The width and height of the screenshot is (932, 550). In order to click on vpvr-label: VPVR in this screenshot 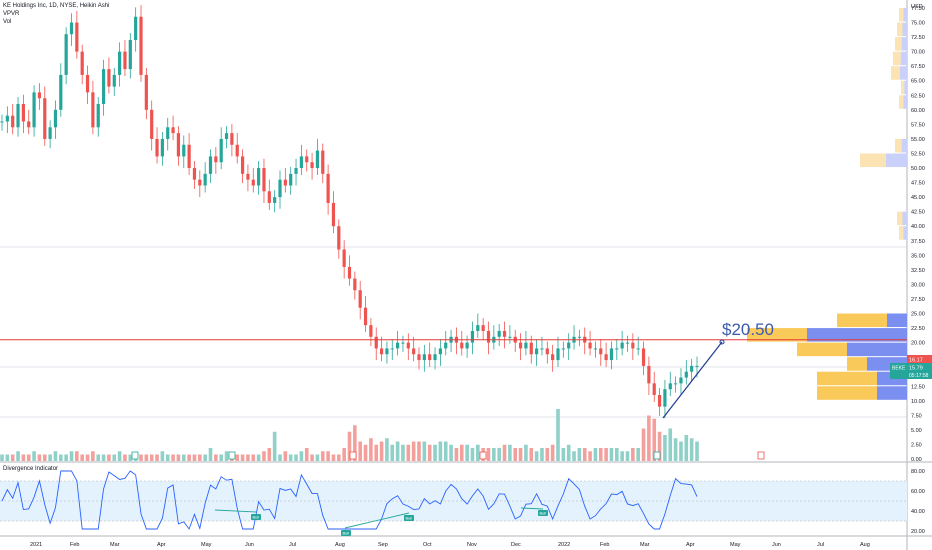, I will do `click(11, 14)`.